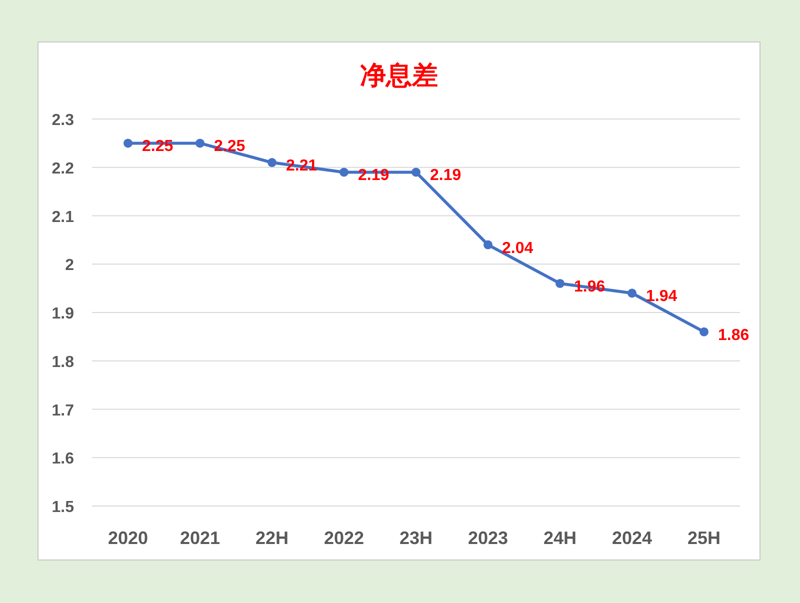 The image size is (800, 603). I want to click on y-tick-label: 1.7, so click(63, 411).